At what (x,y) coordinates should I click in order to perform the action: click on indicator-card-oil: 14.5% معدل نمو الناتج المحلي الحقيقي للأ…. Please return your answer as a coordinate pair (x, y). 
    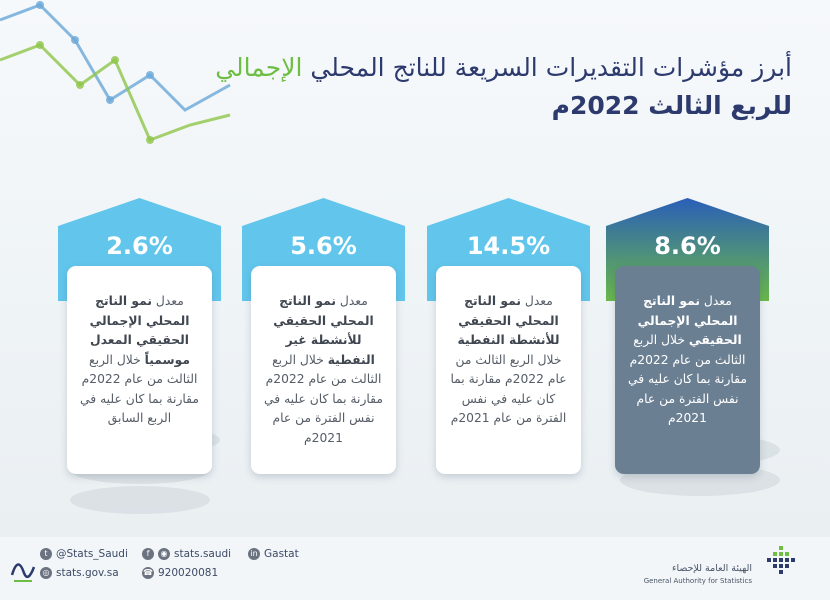
    Looking at the image, I should click on (508, 341).